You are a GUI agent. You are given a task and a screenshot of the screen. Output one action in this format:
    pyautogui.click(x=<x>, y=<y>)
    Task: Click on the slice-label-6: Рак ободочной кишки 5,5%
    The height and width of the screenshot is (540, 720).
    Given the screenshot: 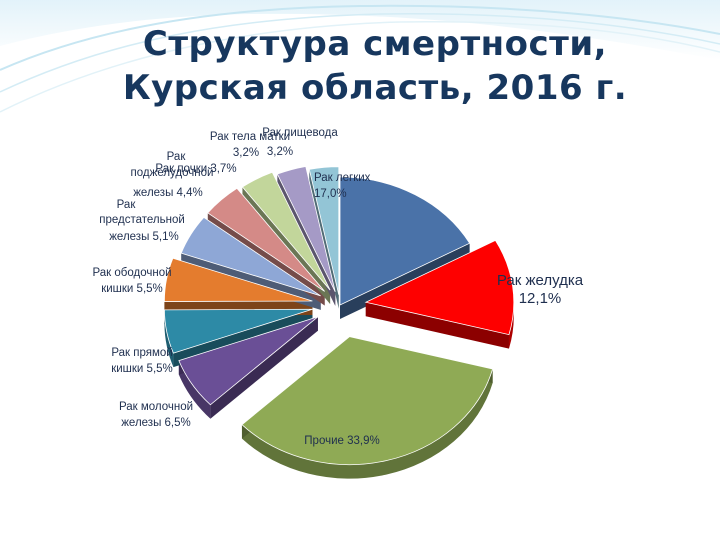 What is the action you would take?
    pyautogui.click(x=131, y=281)
    